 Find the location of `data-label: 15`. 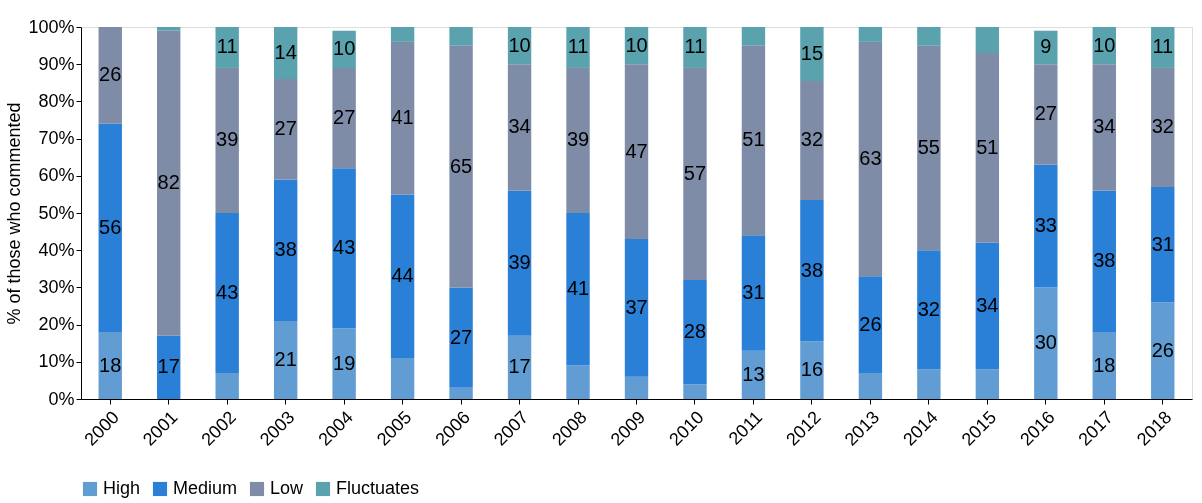

data-label: 15 is located at coordinates (812, 52).